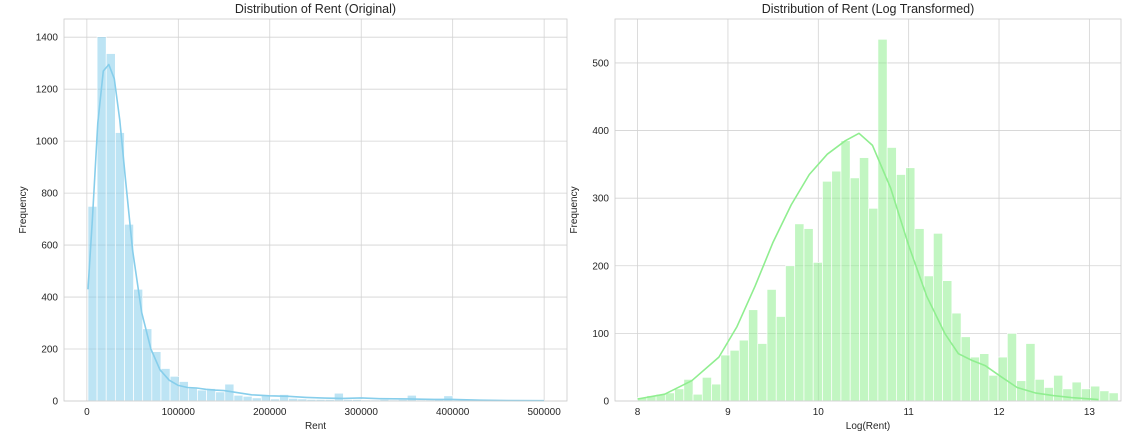 Image resolution: width=1148 pixels, height=448 pixels. What do you see at coordinates (999, 412) in the screenshot?
I see `x-tick-label: 12` at bounding box center [999, 412].